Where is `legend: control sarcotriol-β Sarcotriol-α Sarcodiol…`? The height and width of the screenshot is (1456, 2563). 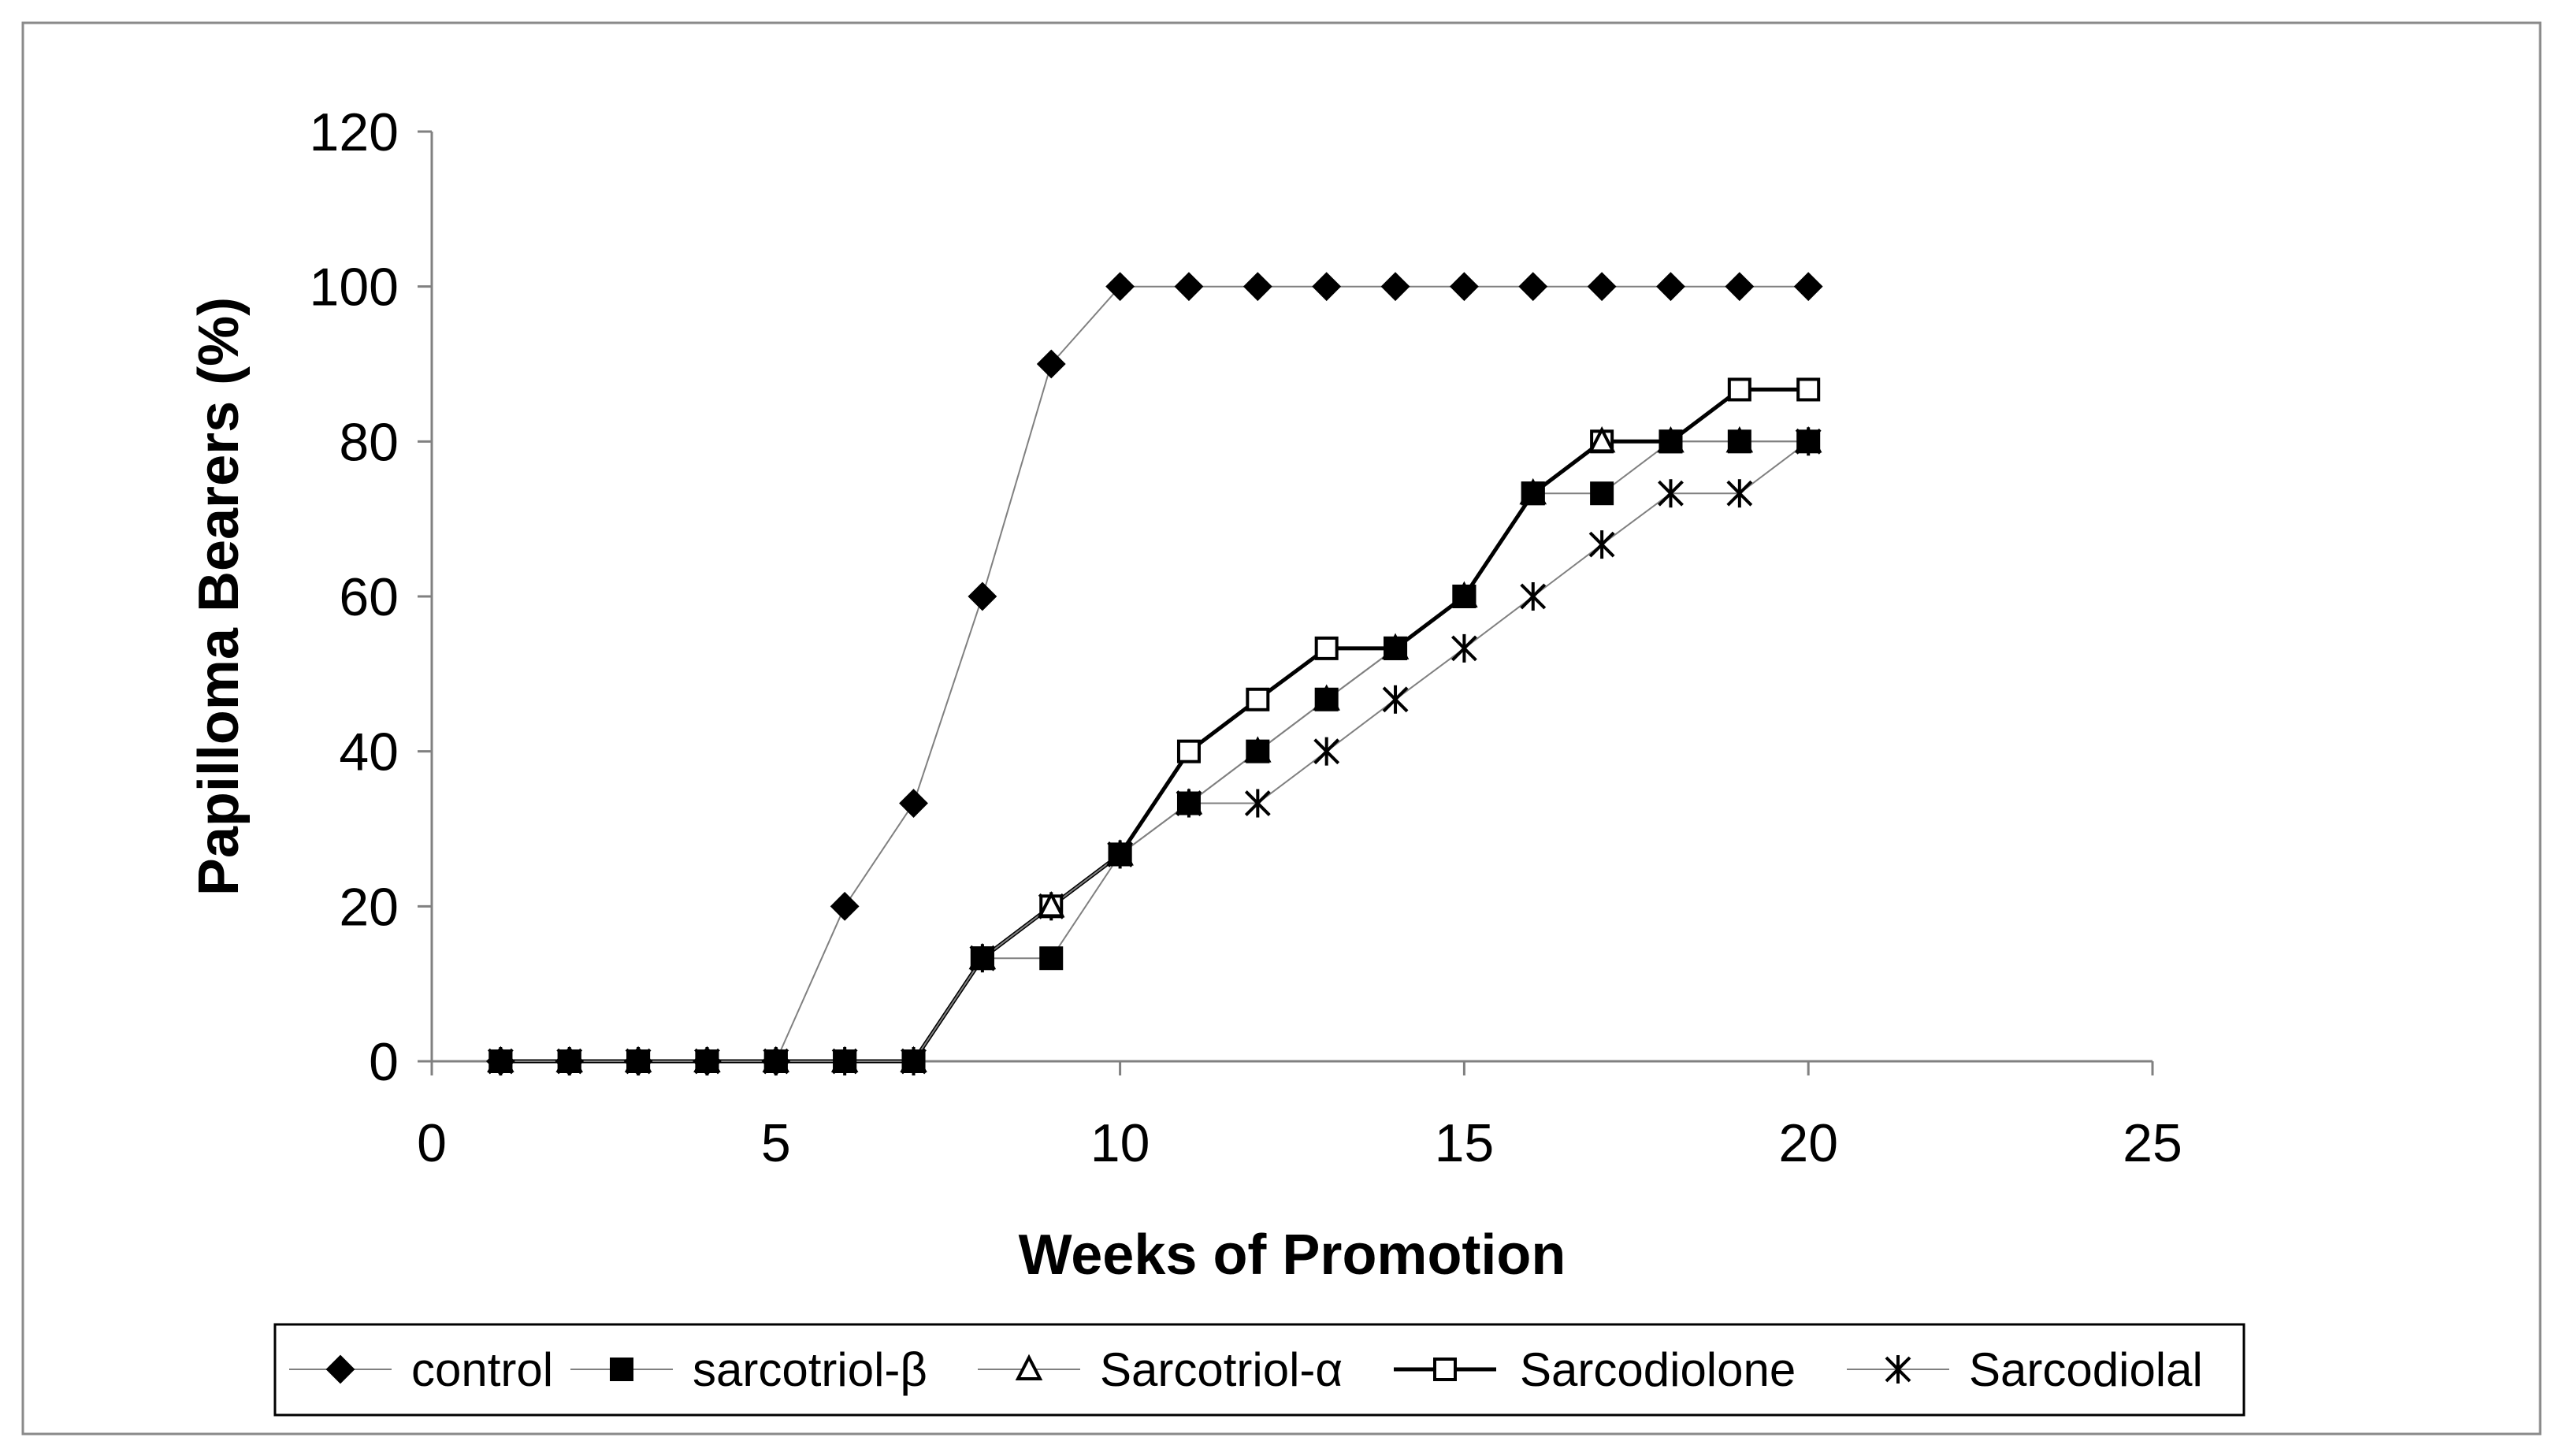
legend: control sarcotriol-β Sarcotriol-α Sarcodiol… is located at coordinates (1259, 1370).